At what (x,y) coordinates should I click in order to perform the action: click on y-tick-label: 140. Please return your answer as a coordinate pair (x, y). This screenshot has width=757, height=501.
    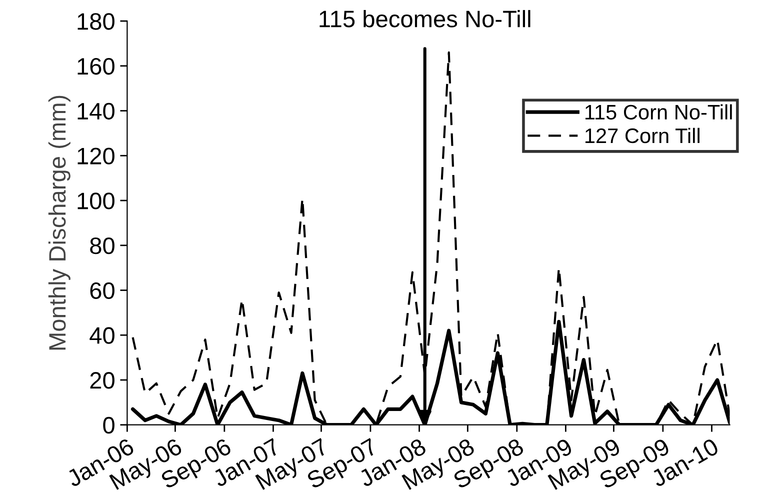
    Looking at the image, I should click on (96, 111).